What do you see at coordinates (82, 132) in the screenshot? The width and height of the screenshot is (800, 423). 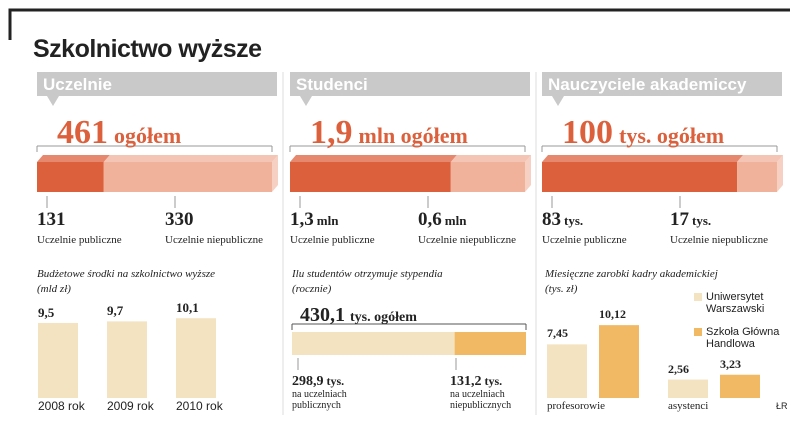 I see `total-value: 461` at bounding box center [82, 132].